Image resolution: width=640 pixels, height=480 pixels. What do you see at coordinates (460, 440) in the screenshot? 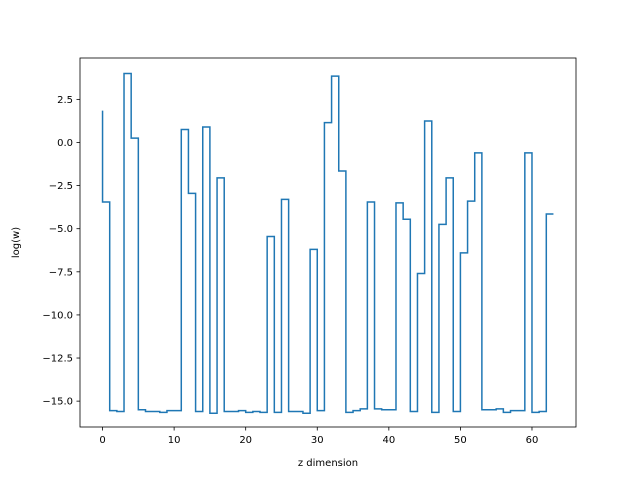
I see `x-tick-label: 50` at bounding box center [460, 440].